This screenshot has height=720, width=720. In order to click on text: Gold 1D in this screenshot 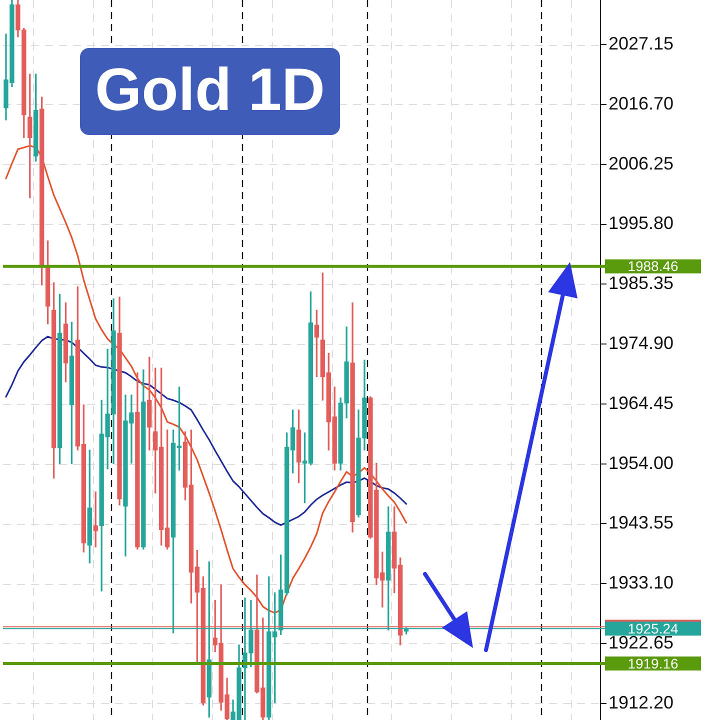, I will do `click(210, 90)`.